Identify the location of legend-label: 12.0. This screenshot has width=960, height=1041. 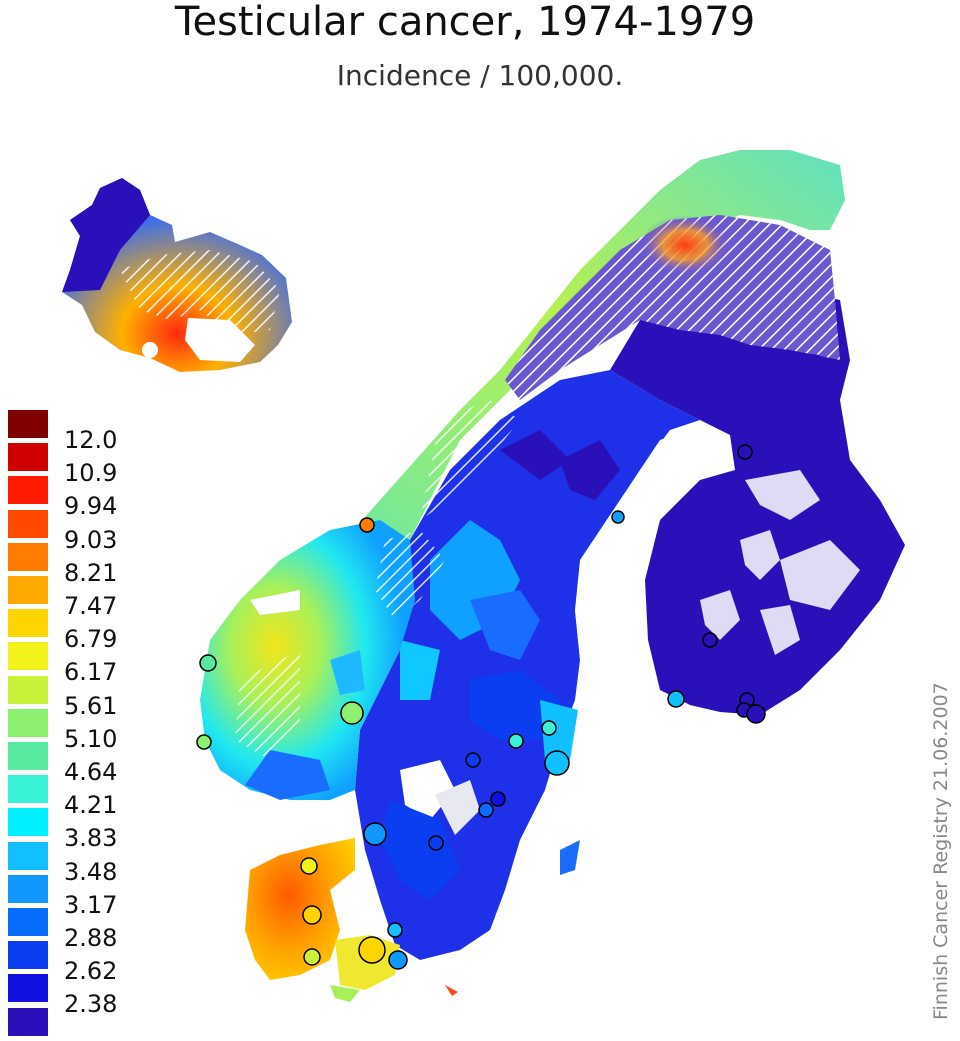
(91, 440).